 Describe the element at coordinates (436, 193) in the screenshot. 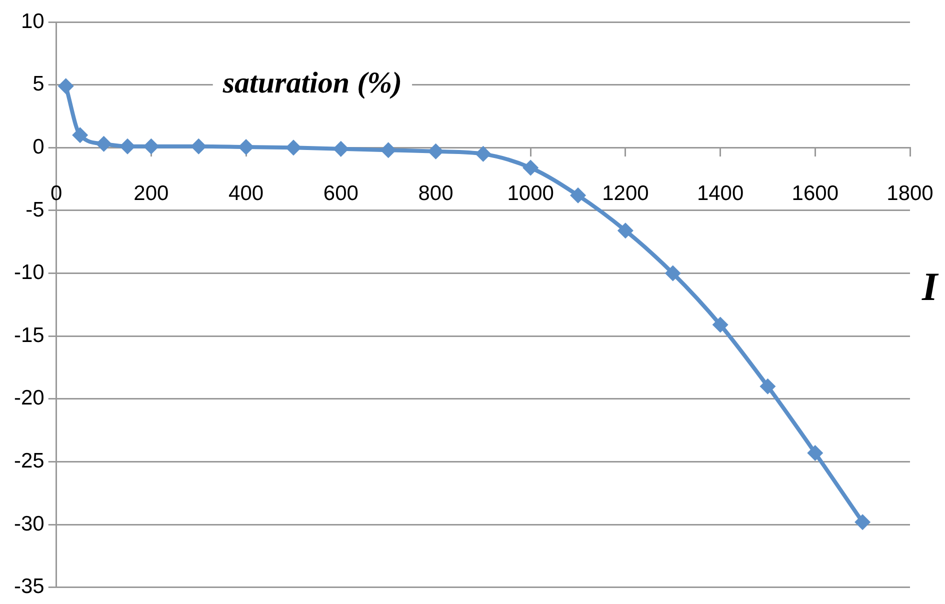

I see `x-tick-label: 800` at that location.